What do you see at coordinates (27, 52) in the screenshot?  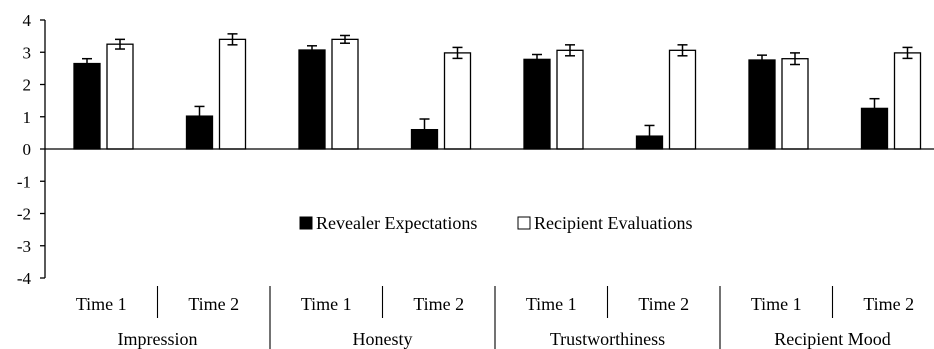 I see `y-tick-label: 3` at bounding box center [27, 52].